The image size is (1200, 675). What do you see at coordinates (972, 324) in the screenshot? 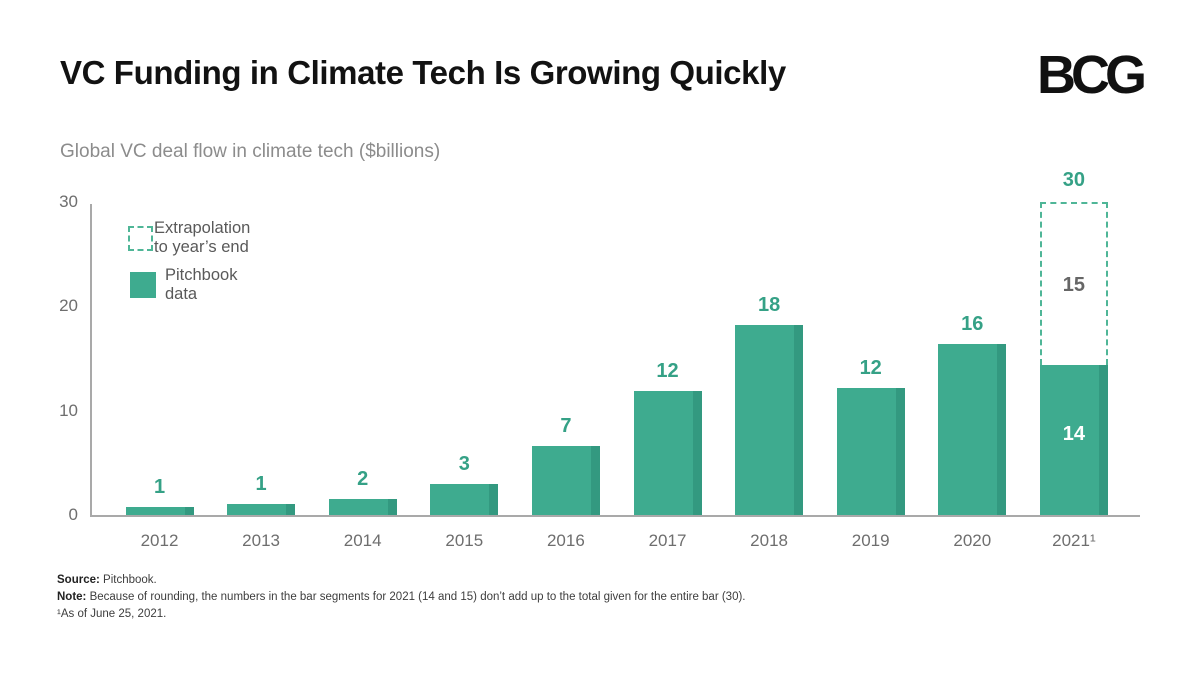
I see `bar-value-label: 16` at bounding box center [972, 324].